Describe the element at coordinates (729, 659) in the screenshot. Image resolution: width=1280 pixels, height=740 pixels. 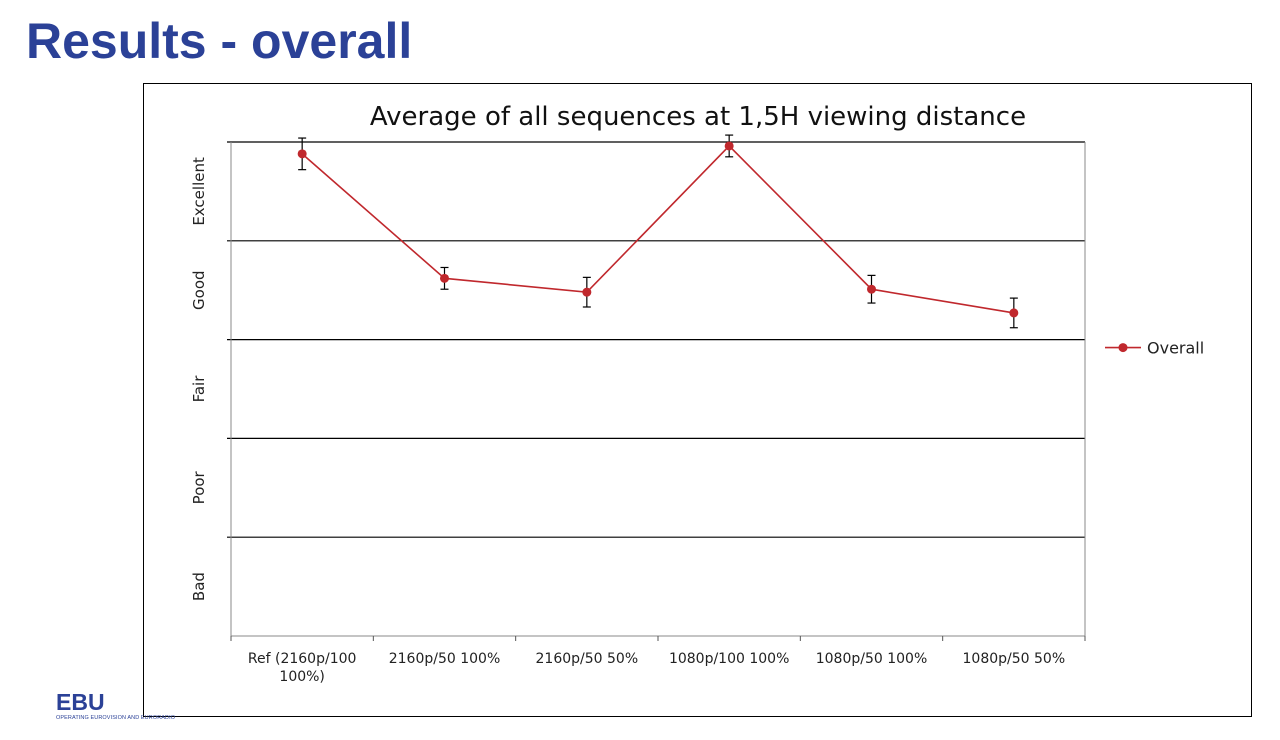
I see `x-tick-label: 1080p/100 100%` at that location.